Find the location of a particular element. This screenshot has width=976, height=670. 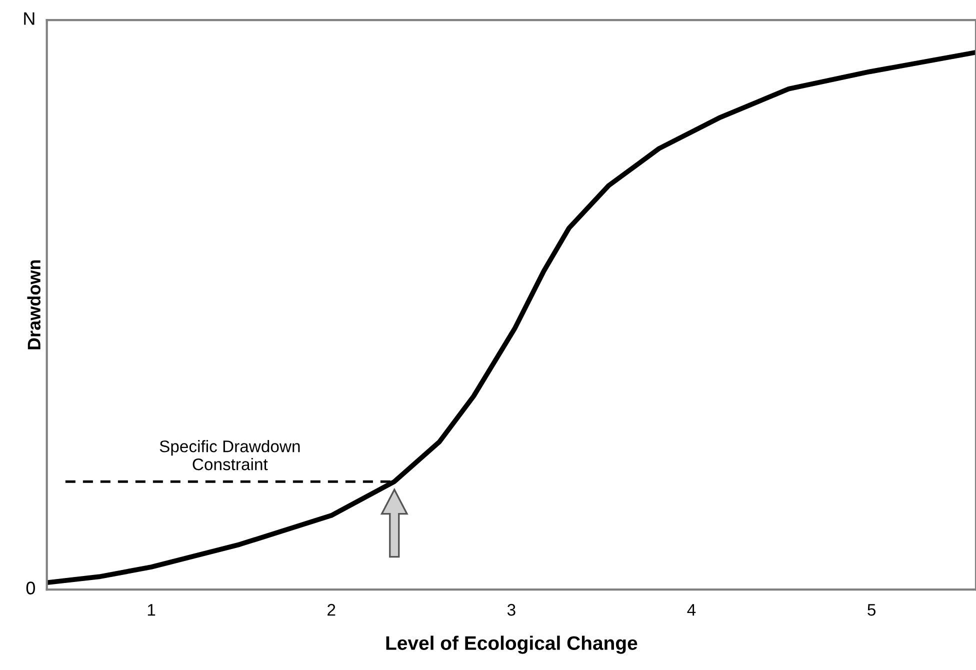

x-tick-label: 2 is located at coordinates (332, 610).